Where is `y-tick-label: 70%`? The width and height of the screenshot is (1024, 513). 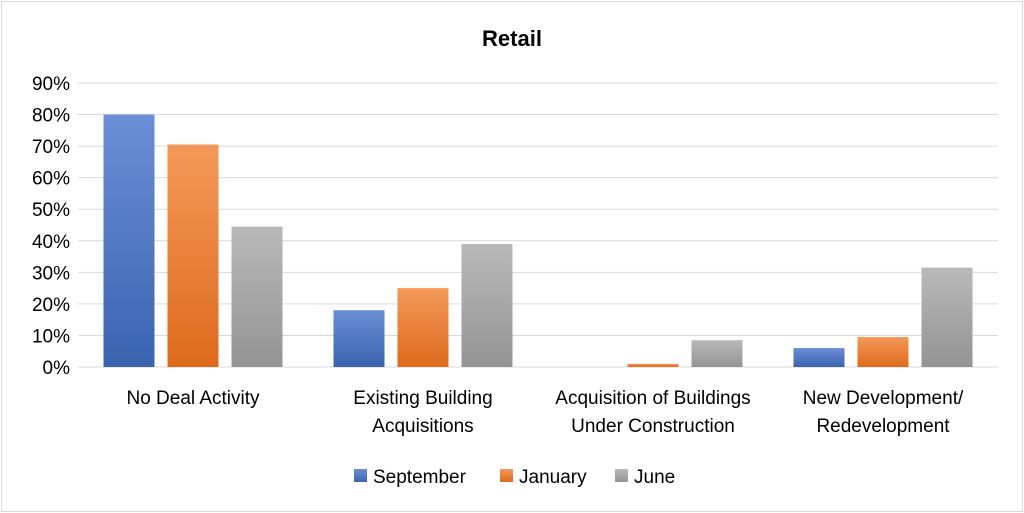
y-tick-label: 70% is located at coordinates (51, 147).